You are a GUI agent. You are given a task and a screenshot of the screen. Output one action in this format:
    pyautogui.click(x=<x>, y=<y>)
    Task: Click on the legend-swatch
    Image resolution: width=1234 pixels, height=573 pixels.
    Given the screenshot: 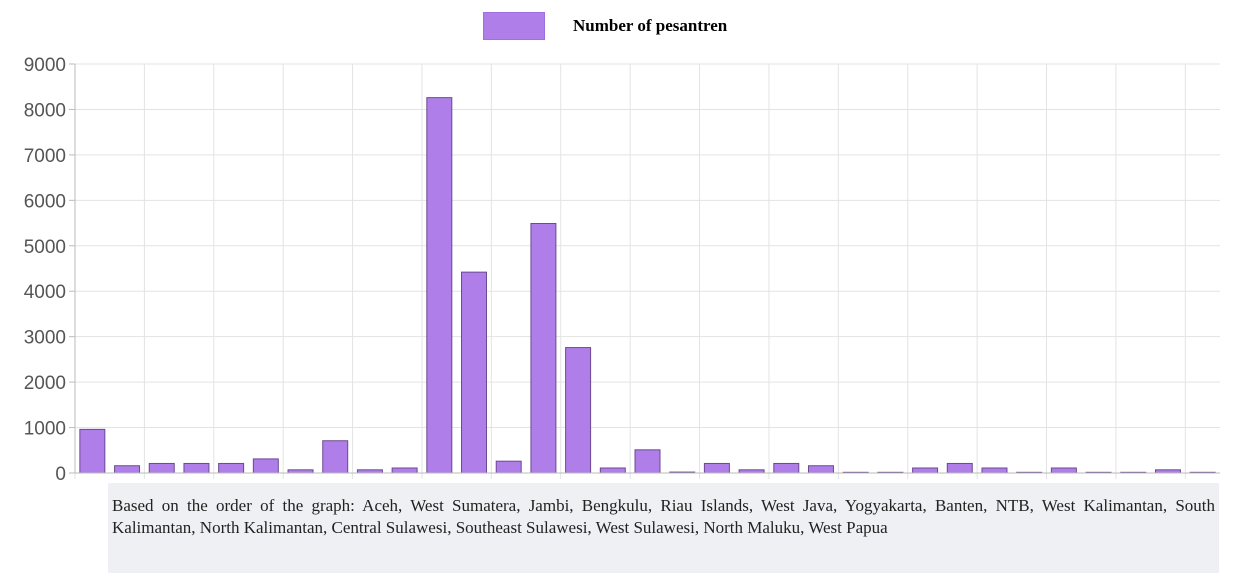 What is the action you would take?
    pyautogui.click(x=514, y=26)
    